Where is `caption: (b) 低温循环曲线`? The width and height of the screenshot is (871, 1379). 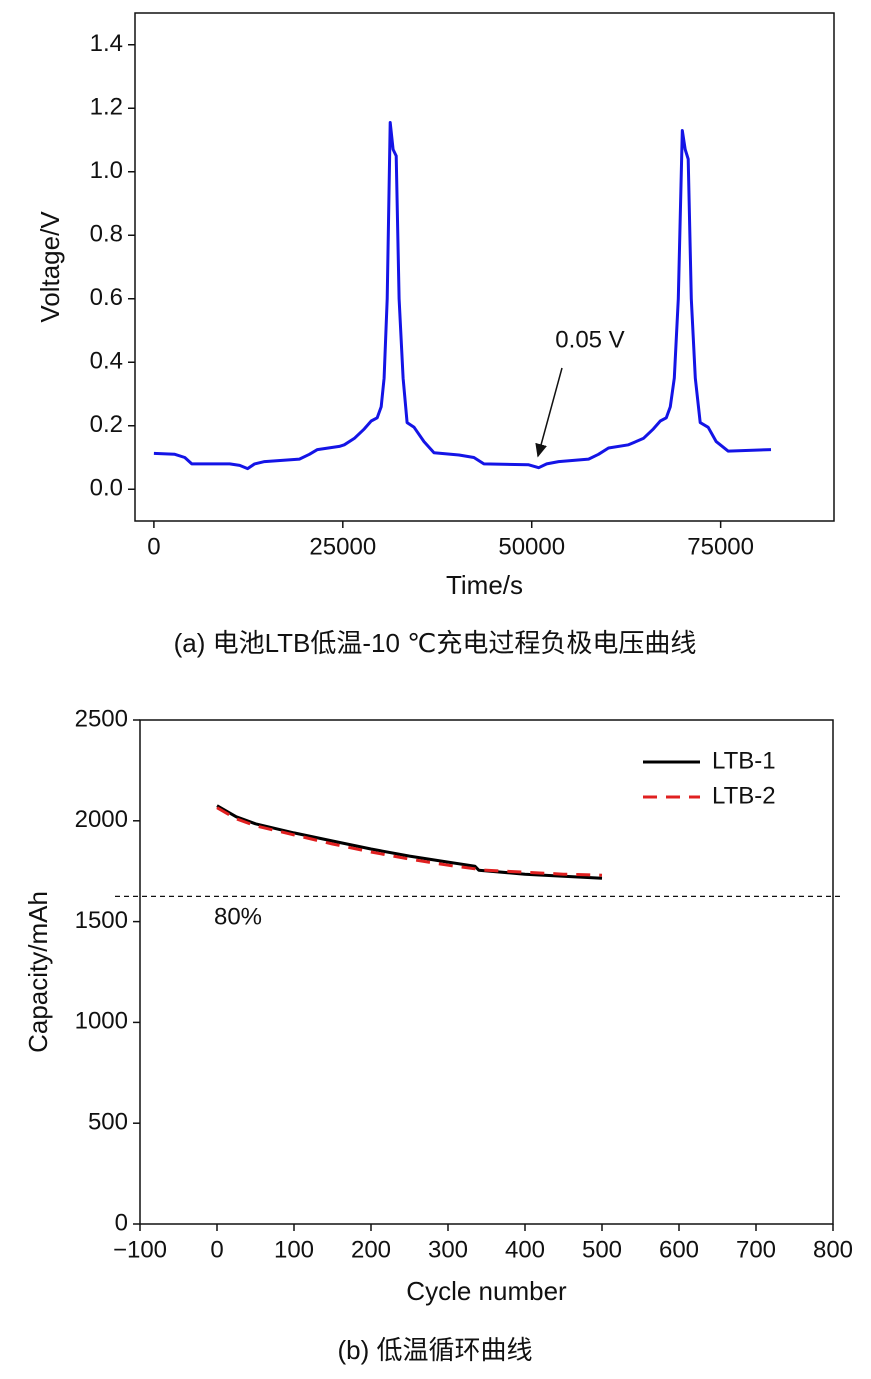 caption: (b) 低温循环曲线 is located at coordinates (434, 1350).